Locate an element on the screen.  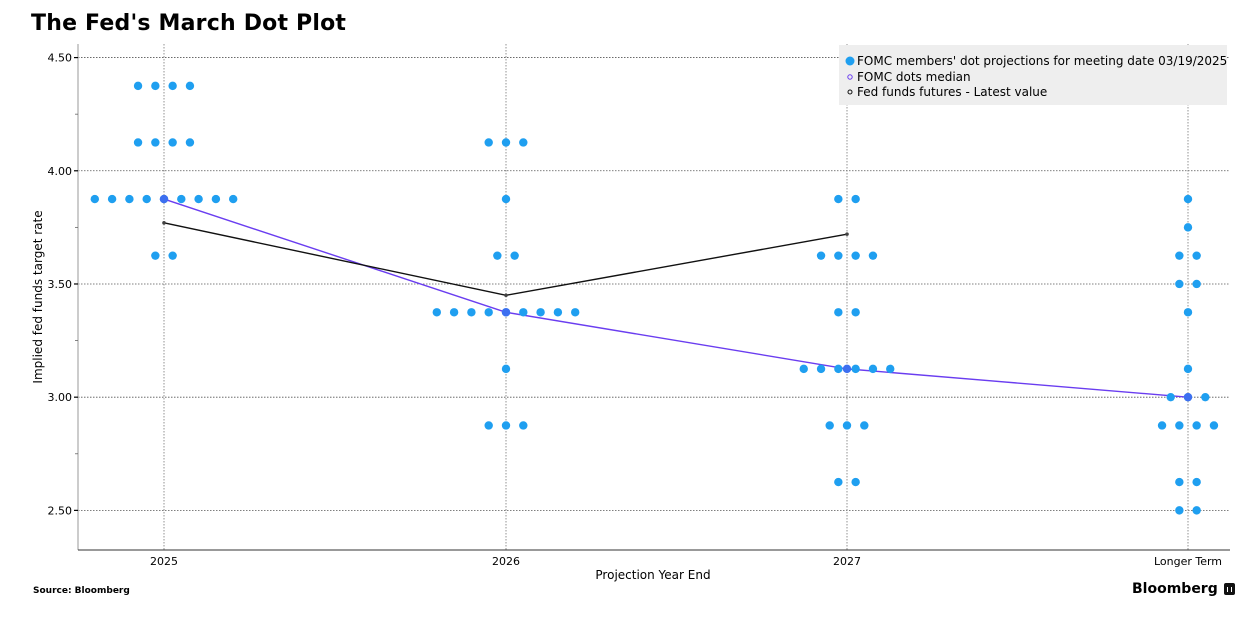
legend-box is located at coordinates (1033, 75).